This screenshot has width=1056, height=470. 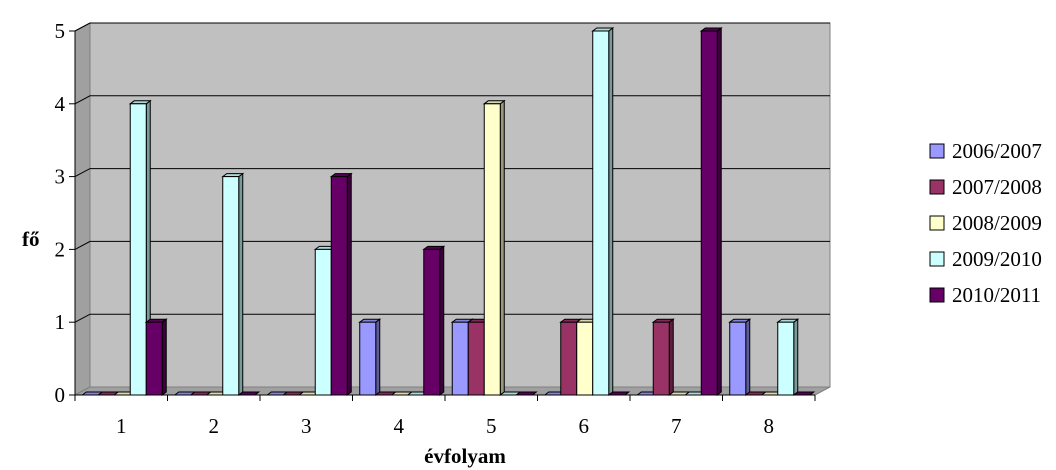 I want to click on x-tick-label: 5, so click(x=491, y=426).